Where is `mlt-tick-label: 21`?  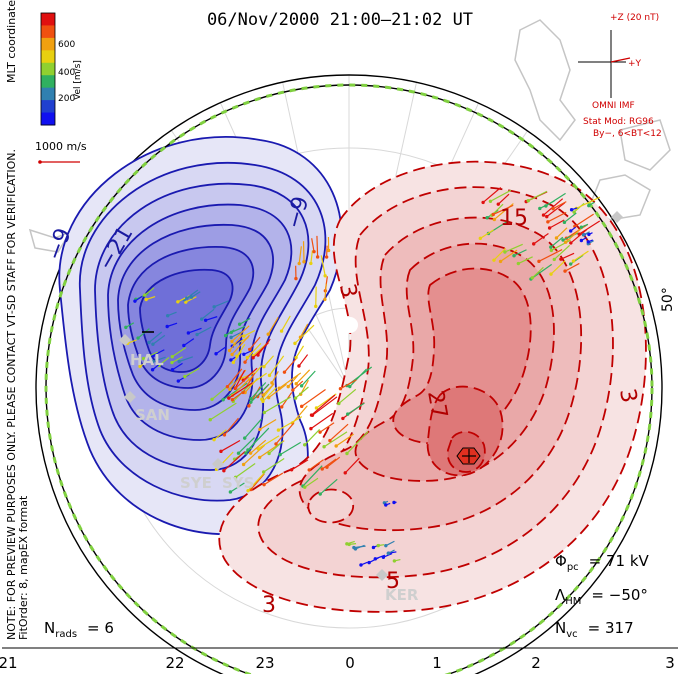
mlt-tick-label: 21 is located at coordinates (9, 663).